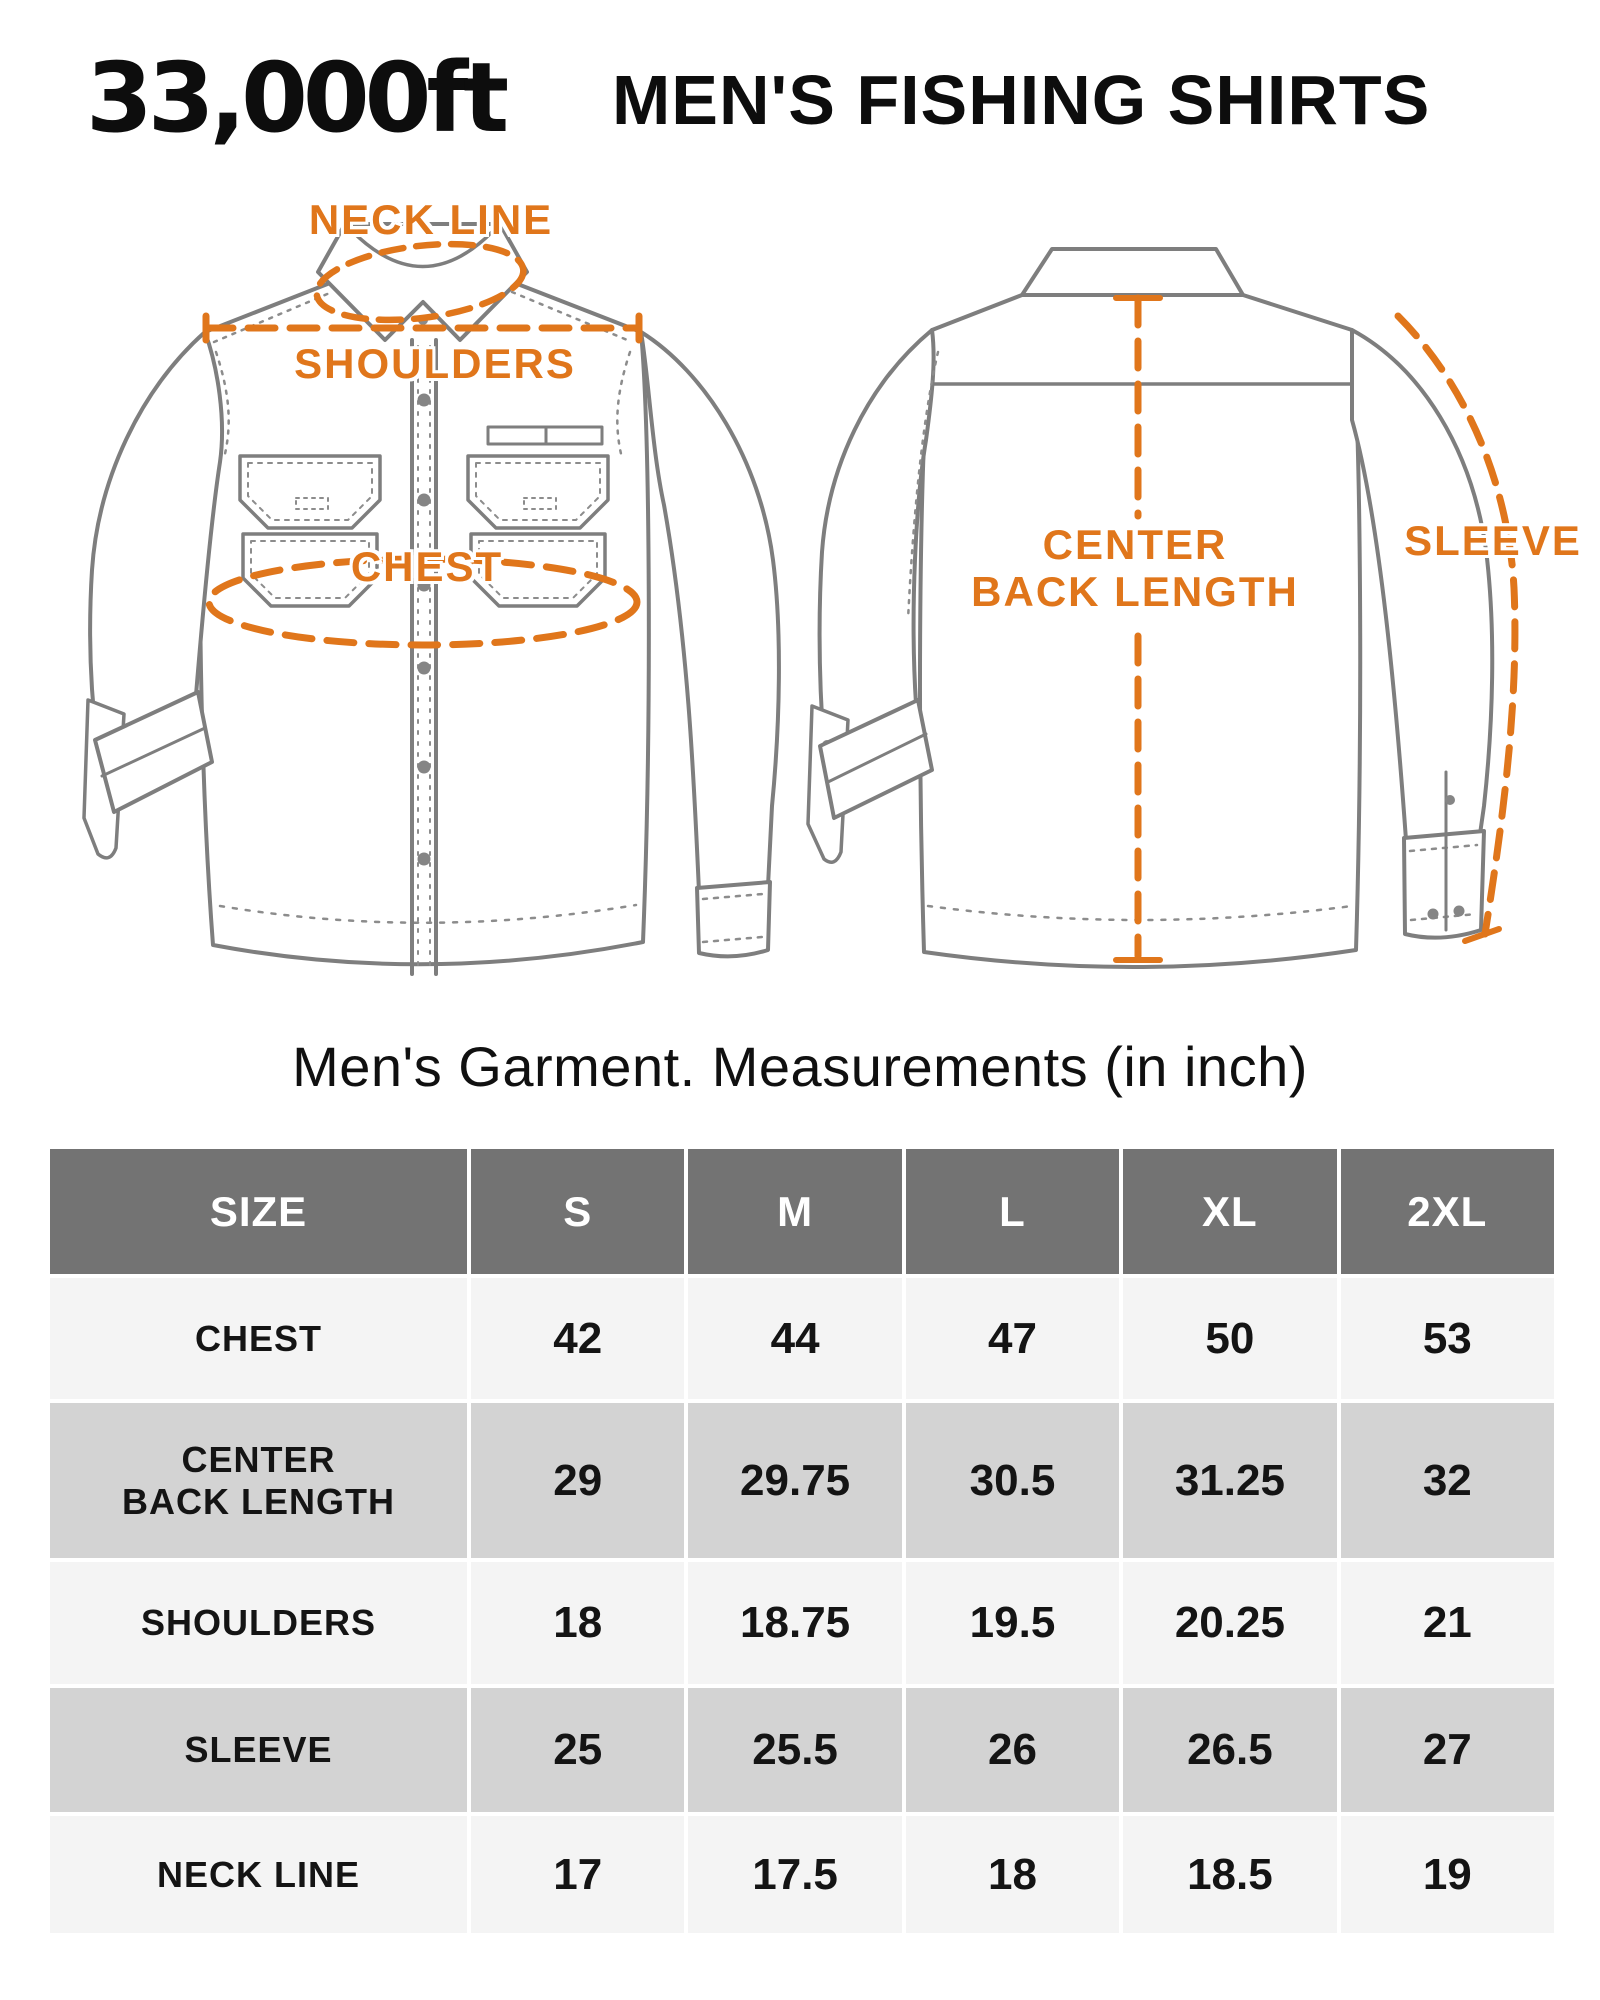 This screenshot has width=1600, height=2000. I want to click on back-cuff-buttons, so click(1446, 857).